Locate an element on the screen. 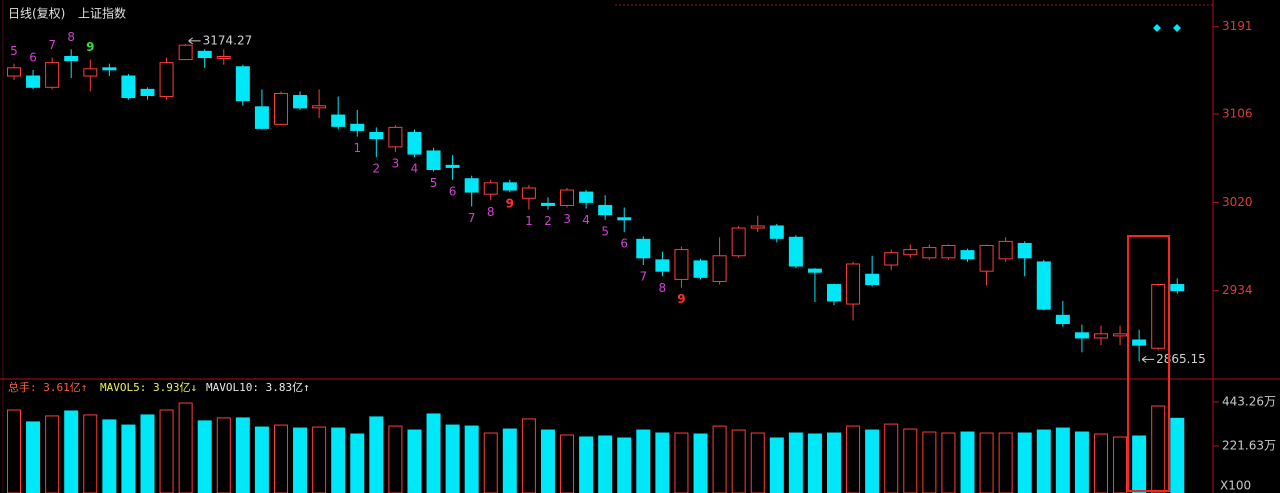 This screenshot has height=493, width=1280. td-count: 6 is located at coordinates (453, 191).